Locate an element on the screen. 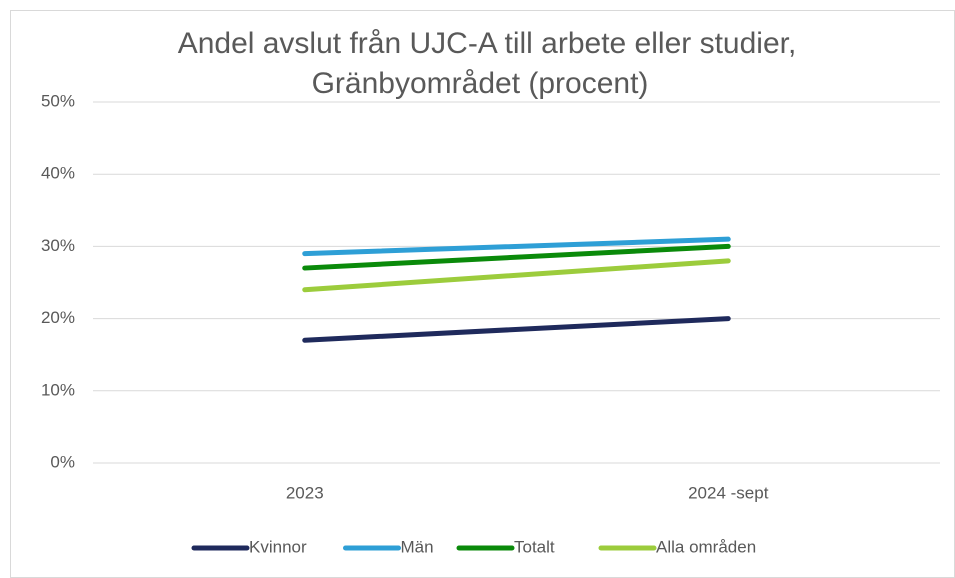 This screenshot has width=955, height=578. legend-label: Alla områden is located at coordinates (706, 546).